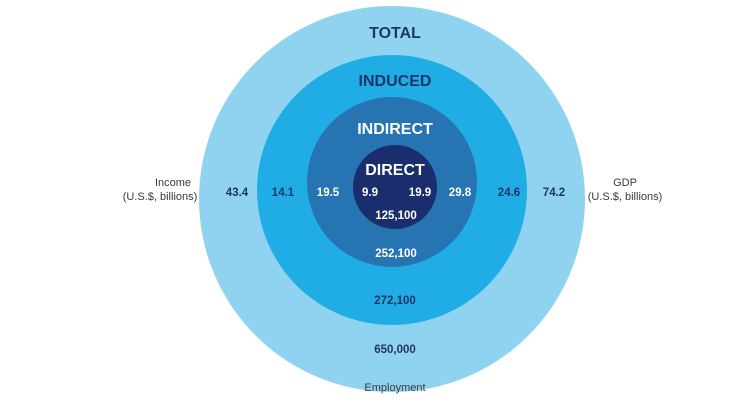  What do you see at coordinates (395, 33) in the screenshot?
I see `total-title: TOTAL` at bounding box center [395, 33].